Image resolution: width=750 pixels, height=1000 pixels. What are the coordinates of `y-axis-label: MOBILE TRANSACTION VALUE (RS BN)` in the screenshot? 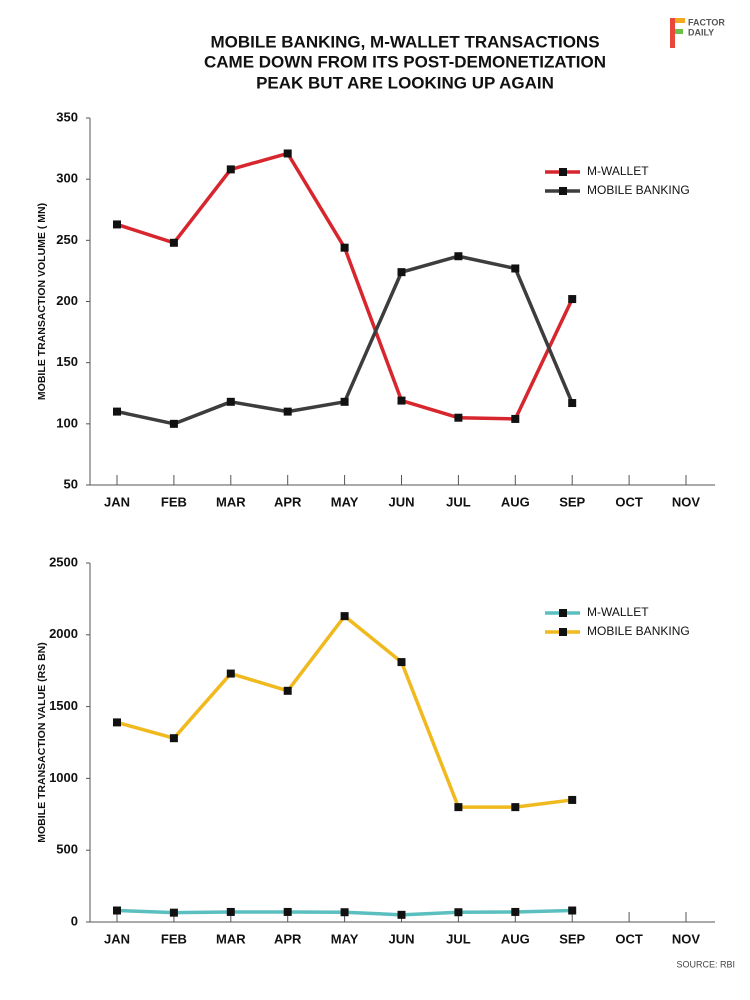 It's located at (42, 742).